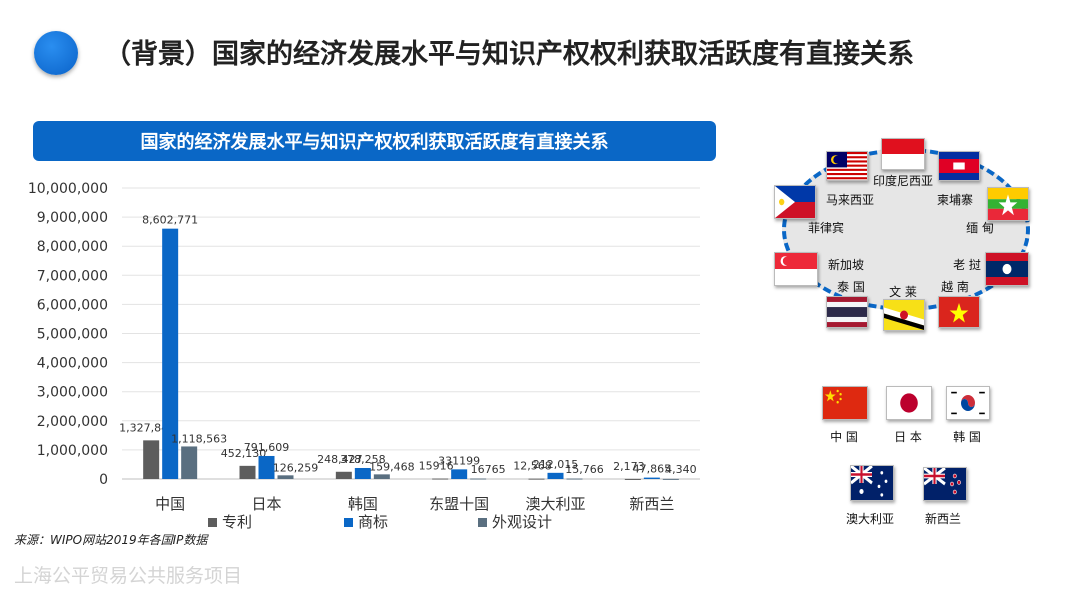 This screenshot has height=600, width=1067. What do you see at coordinates (872, 483) in the screenshot?
I see `australia-flag-icon` at bounding box center [872, 483].